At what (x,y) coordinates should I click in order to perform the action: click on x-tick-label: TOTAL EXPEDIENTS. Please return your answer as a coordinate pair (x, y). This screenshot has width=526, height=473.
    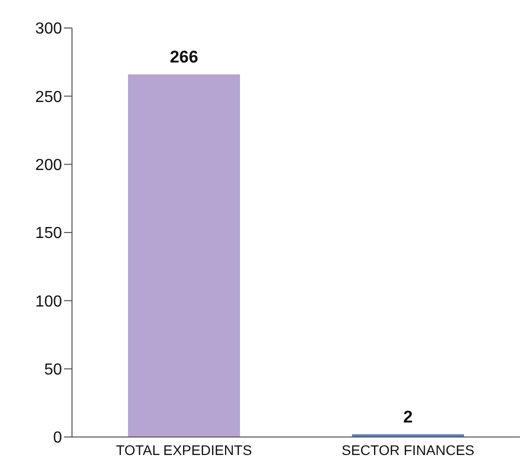
    Looking at the image, I should click on (184, 450).